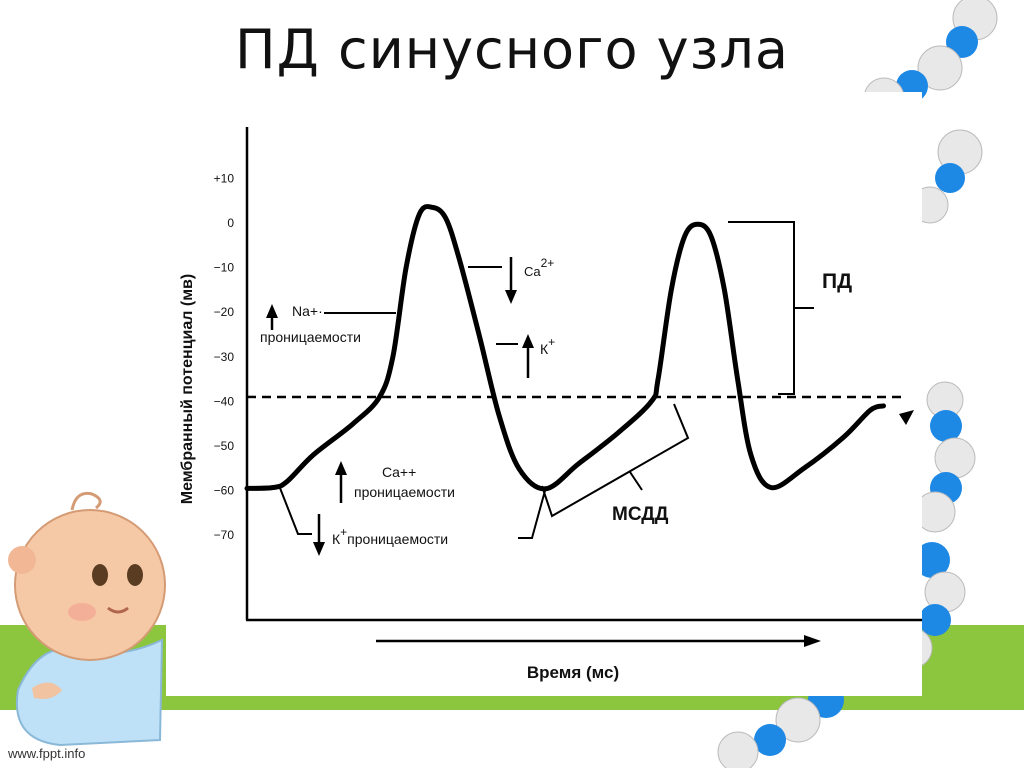 Image resolution: width=1024 pixels, height=768 pixels. What do you see at coordinates (547, 346) in the screenshot?
I see `annotation-k-up-label: К+` at bounding box center [547, 346].